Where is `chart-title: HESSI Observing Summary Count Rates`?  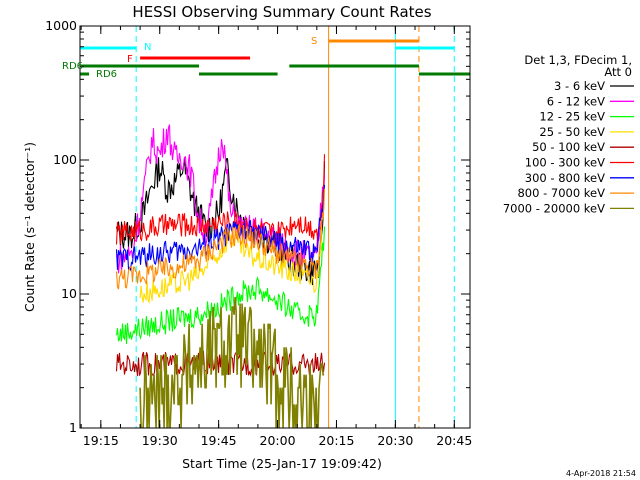 chart-title: HESSI Observing Summary Count Rates is located at coordinates (281, 12).